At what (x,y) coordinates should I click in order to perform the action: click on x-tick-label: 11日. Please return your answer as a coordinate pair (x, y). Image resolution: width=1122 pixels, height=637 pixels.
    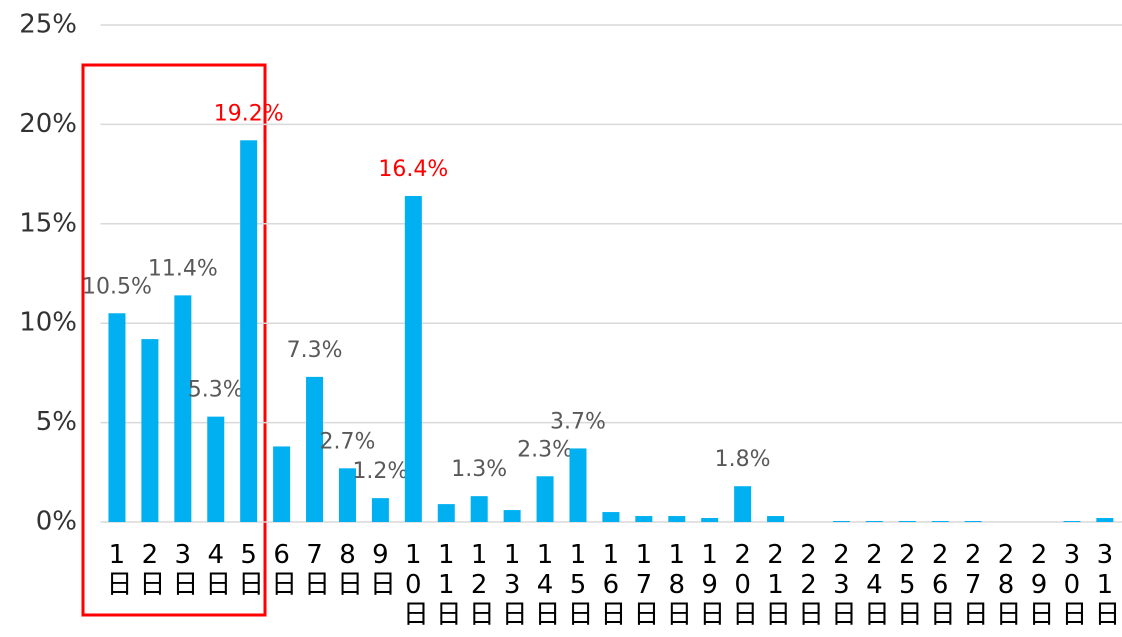
    Looking at the image, I should click on (446, 583).